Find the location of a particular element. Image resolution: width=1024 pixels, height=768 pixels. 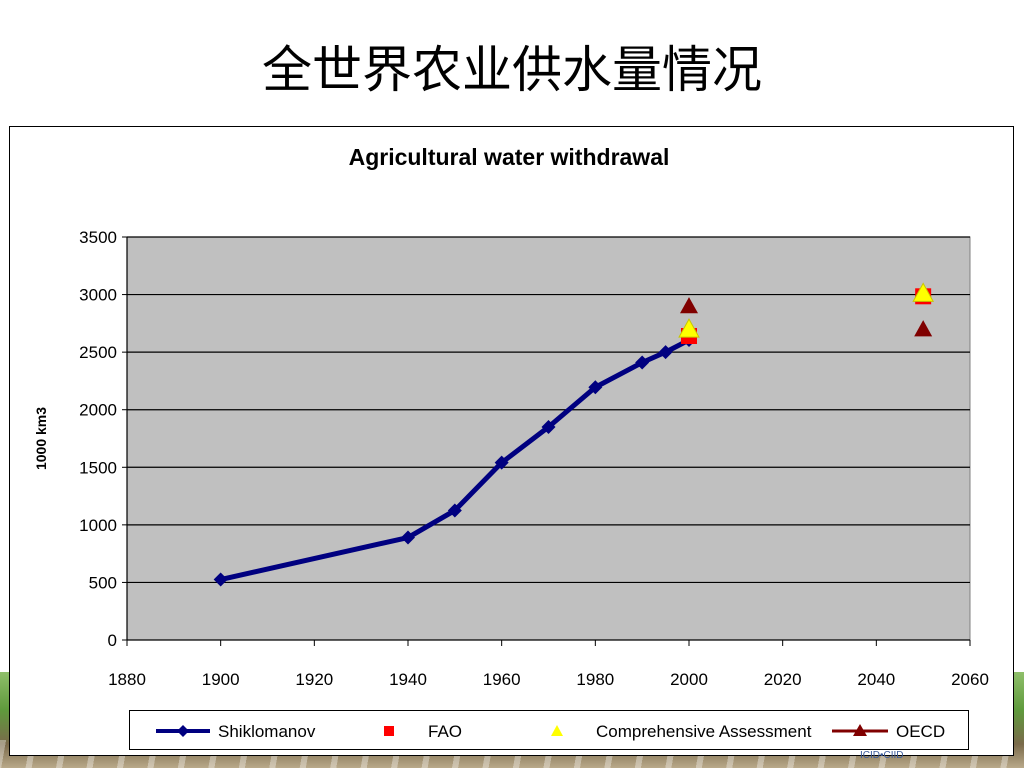

legend-item: OECD is located at coordinates (887, 732).